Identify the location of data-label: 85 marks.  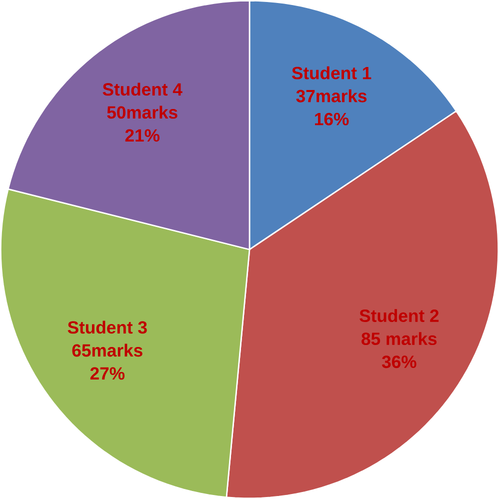
(399, 339).